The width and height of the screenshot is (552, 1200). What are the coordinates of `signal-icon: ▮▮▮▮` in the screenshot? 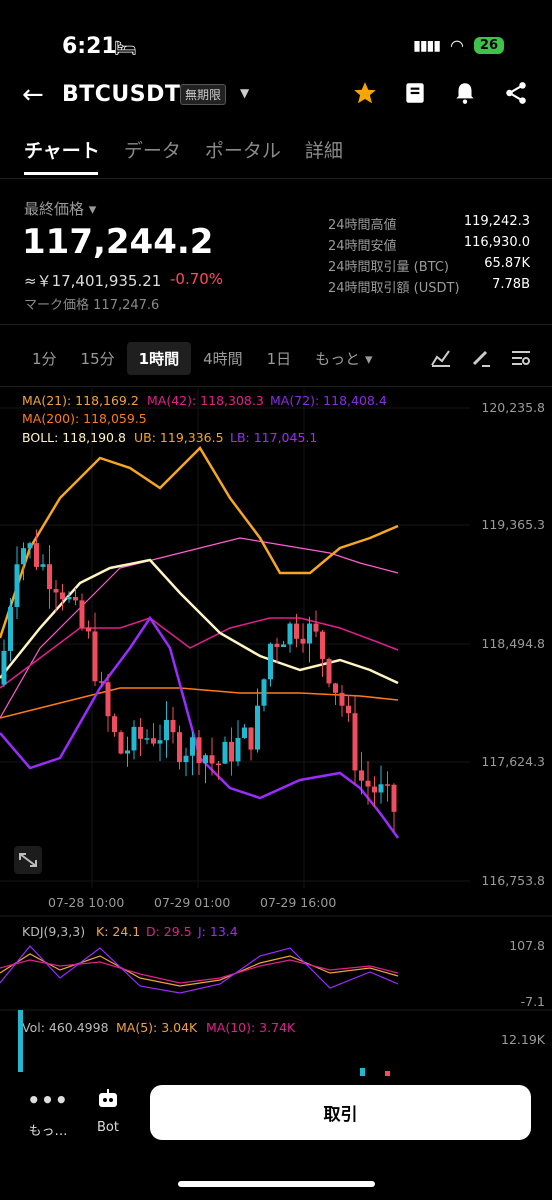 It's located at (427, 45).